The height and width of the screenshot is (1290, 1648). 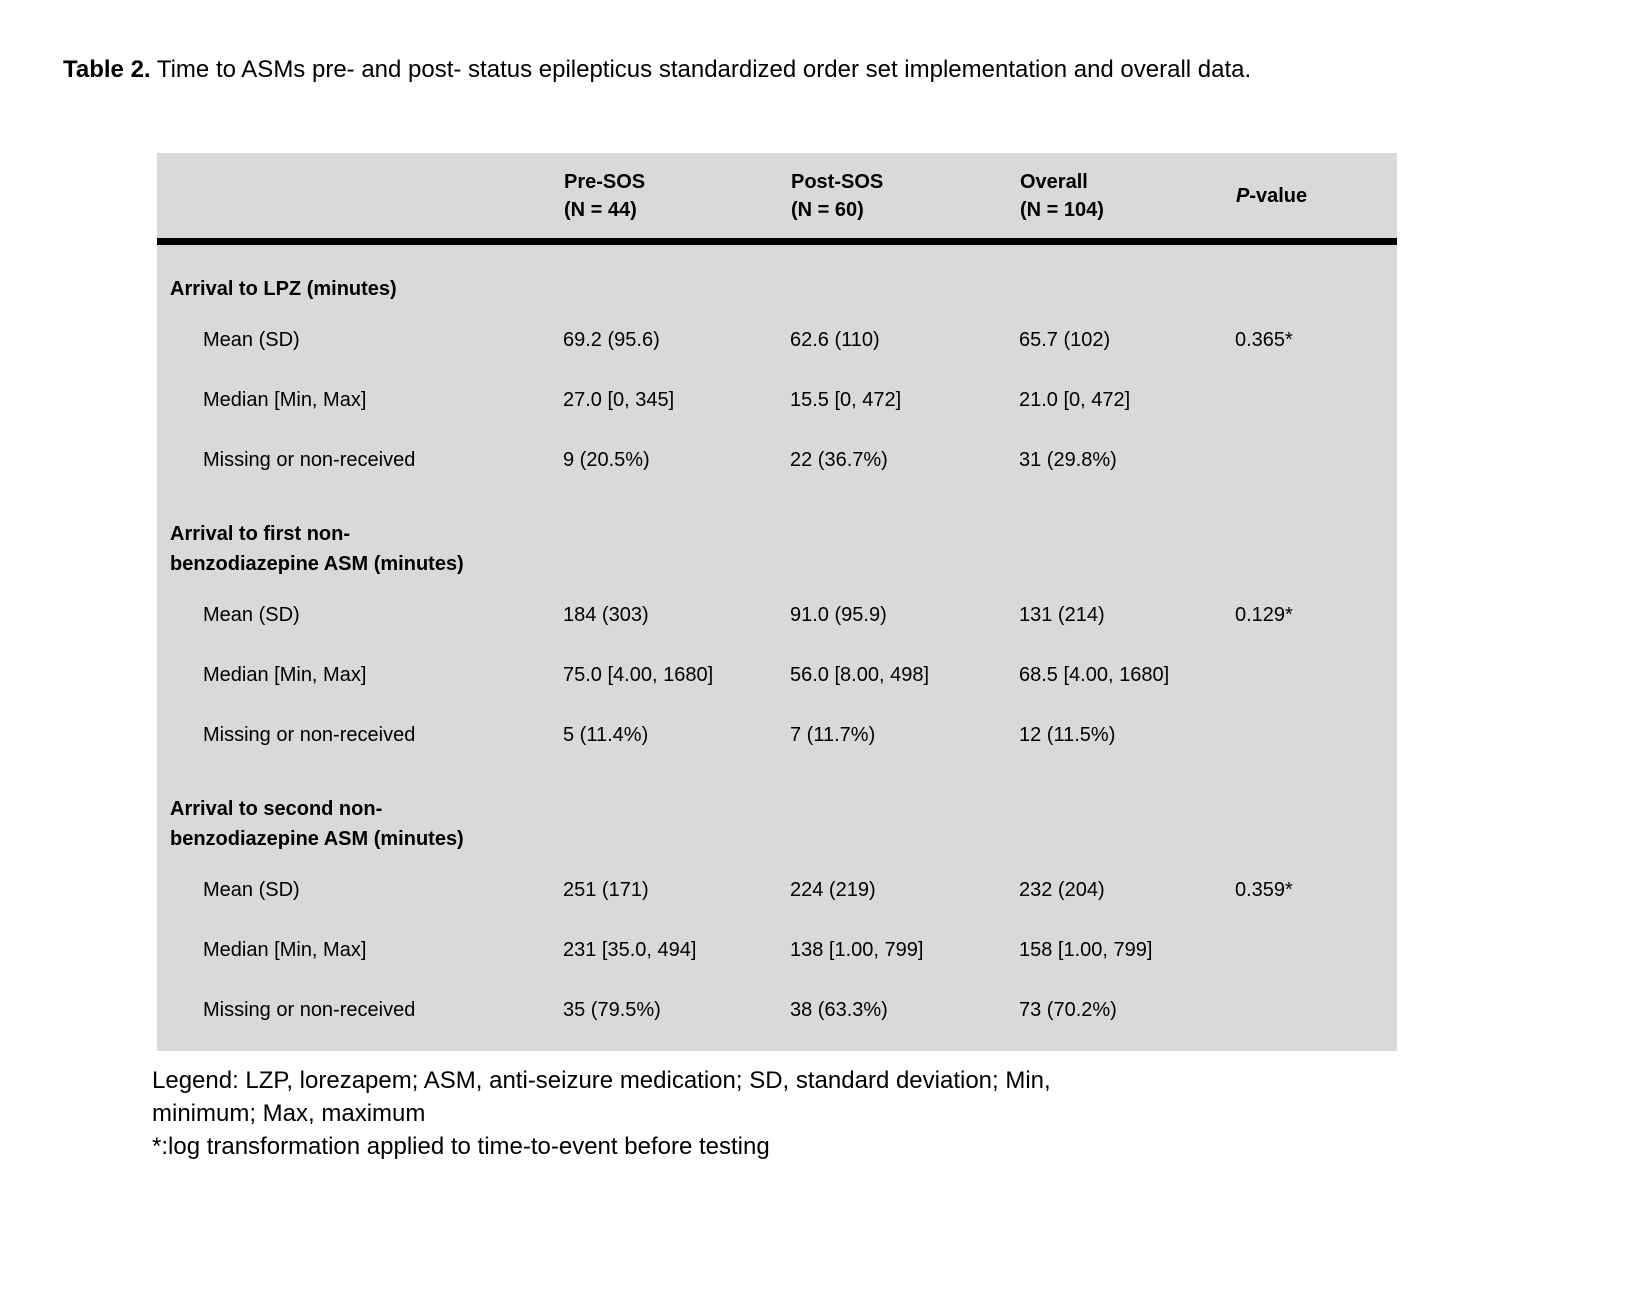 I want to click on header-p-value-rest: -value, so click(x=1278, y=195).